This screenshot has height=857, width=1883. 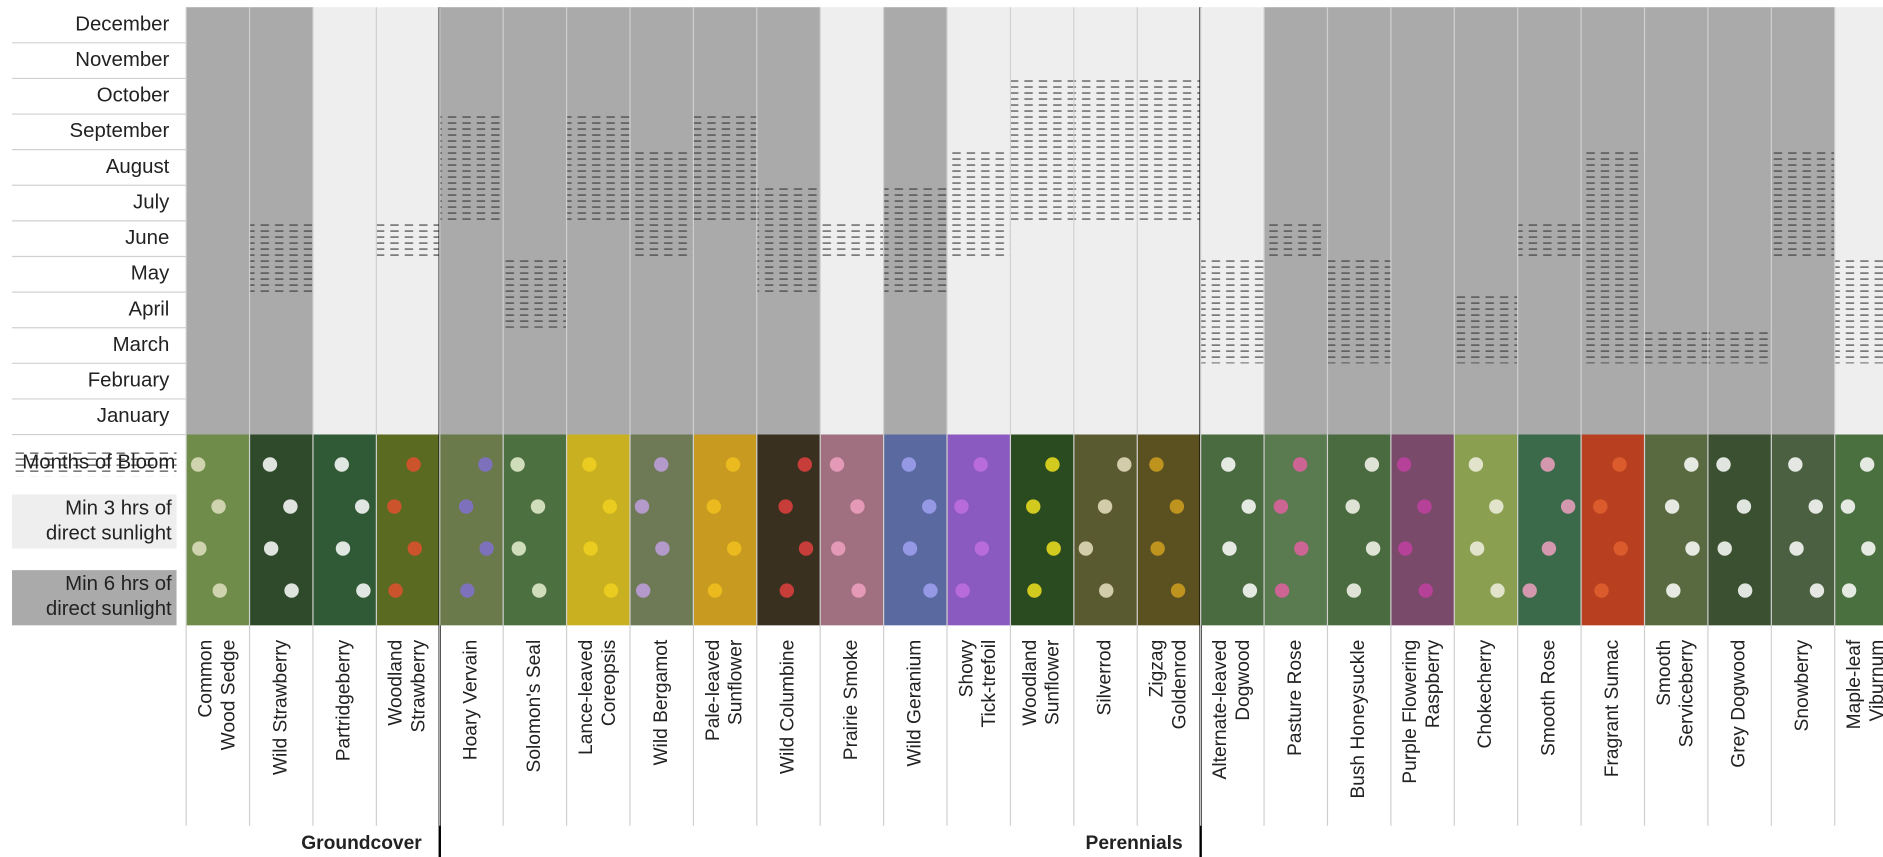 I want to click on plant-name: Sunflower, so click(x=1053, y=682).